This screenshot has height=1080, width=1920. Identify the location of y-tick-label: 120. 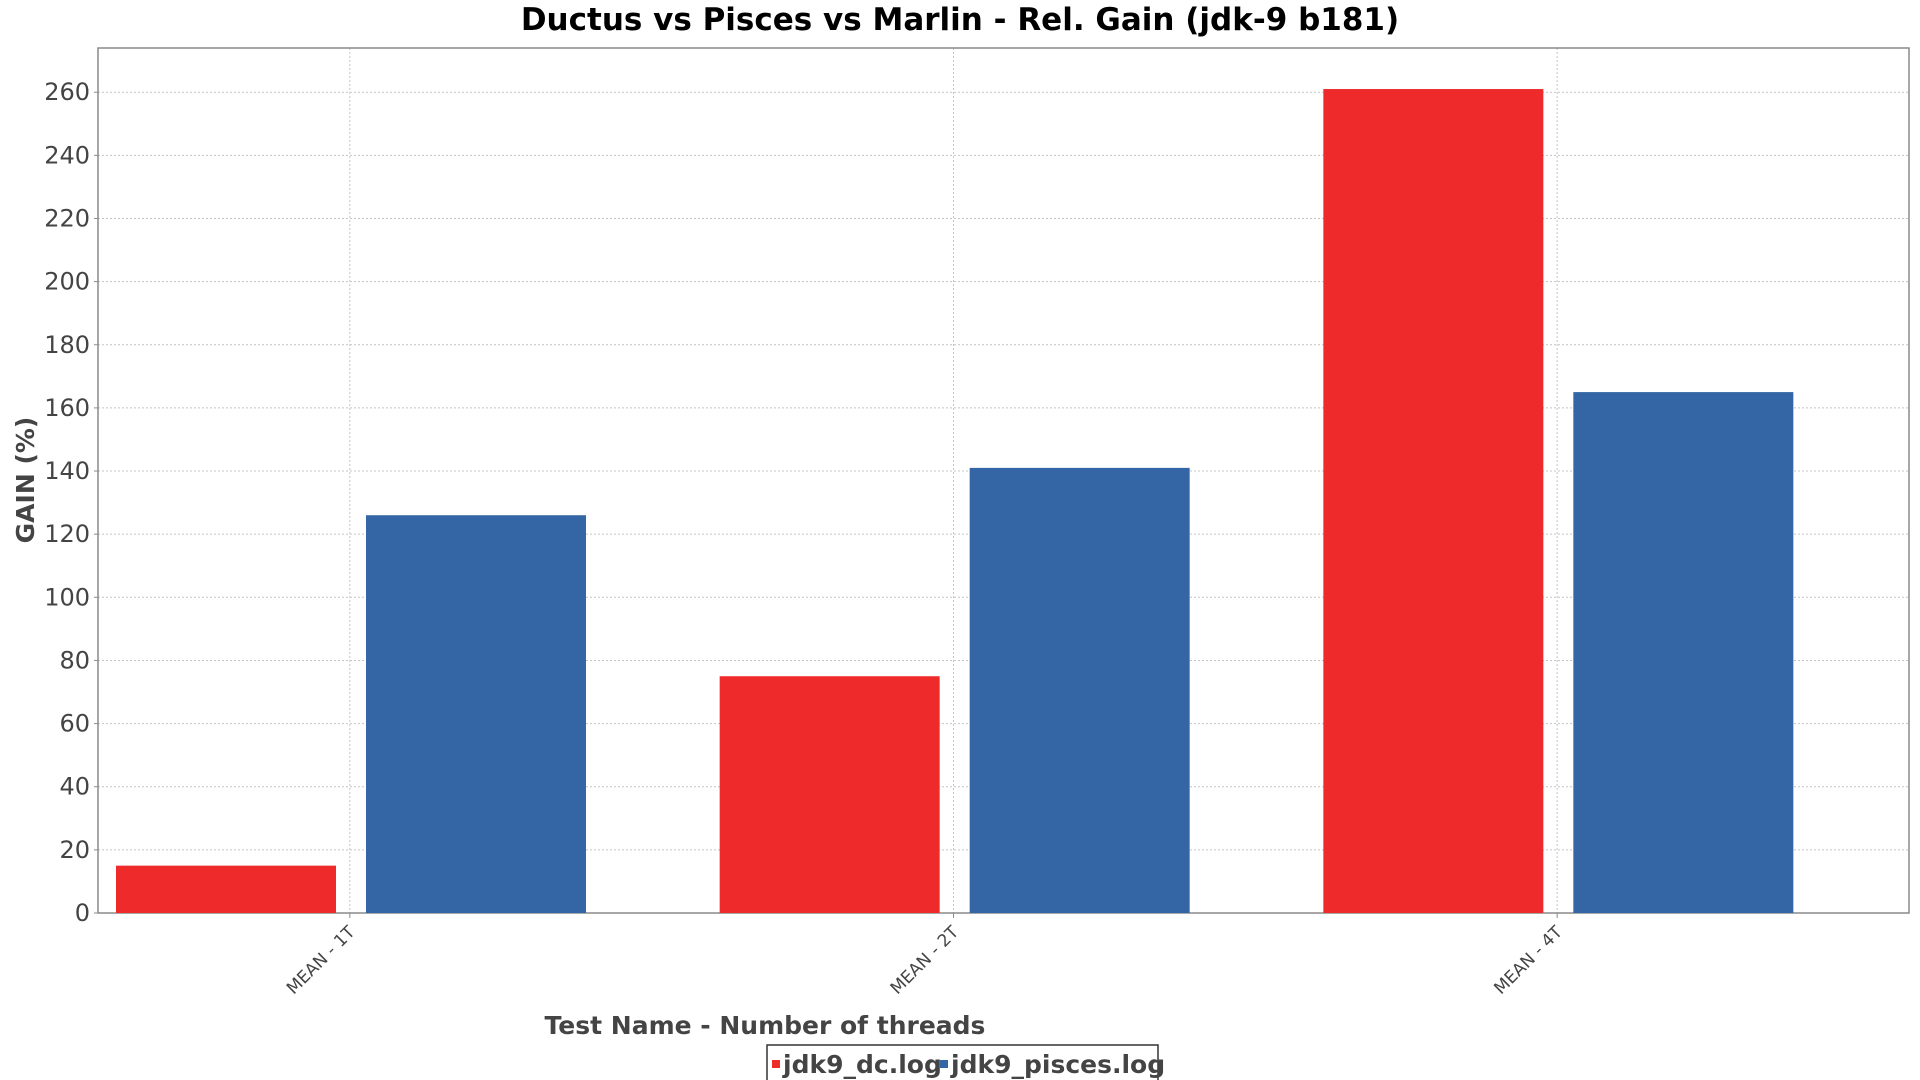
(67, 534).